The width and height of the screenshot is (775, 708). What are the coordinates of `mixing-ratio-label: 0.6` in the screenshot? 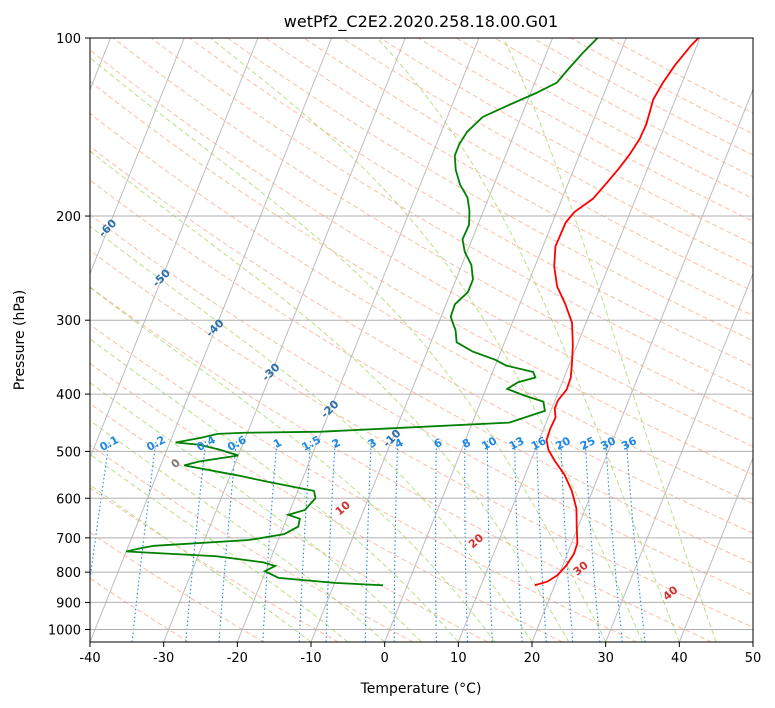 It's located at (237, 443).